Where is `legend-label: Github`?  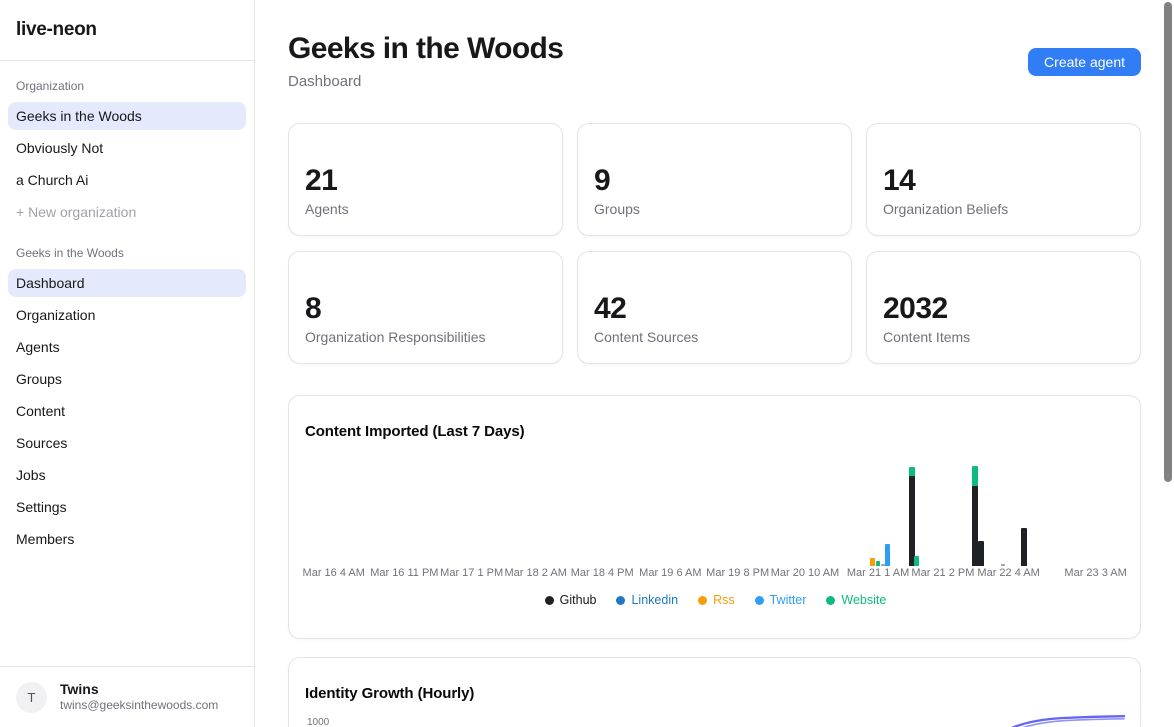 legend-label: Github is located at coordinates (578, 600).